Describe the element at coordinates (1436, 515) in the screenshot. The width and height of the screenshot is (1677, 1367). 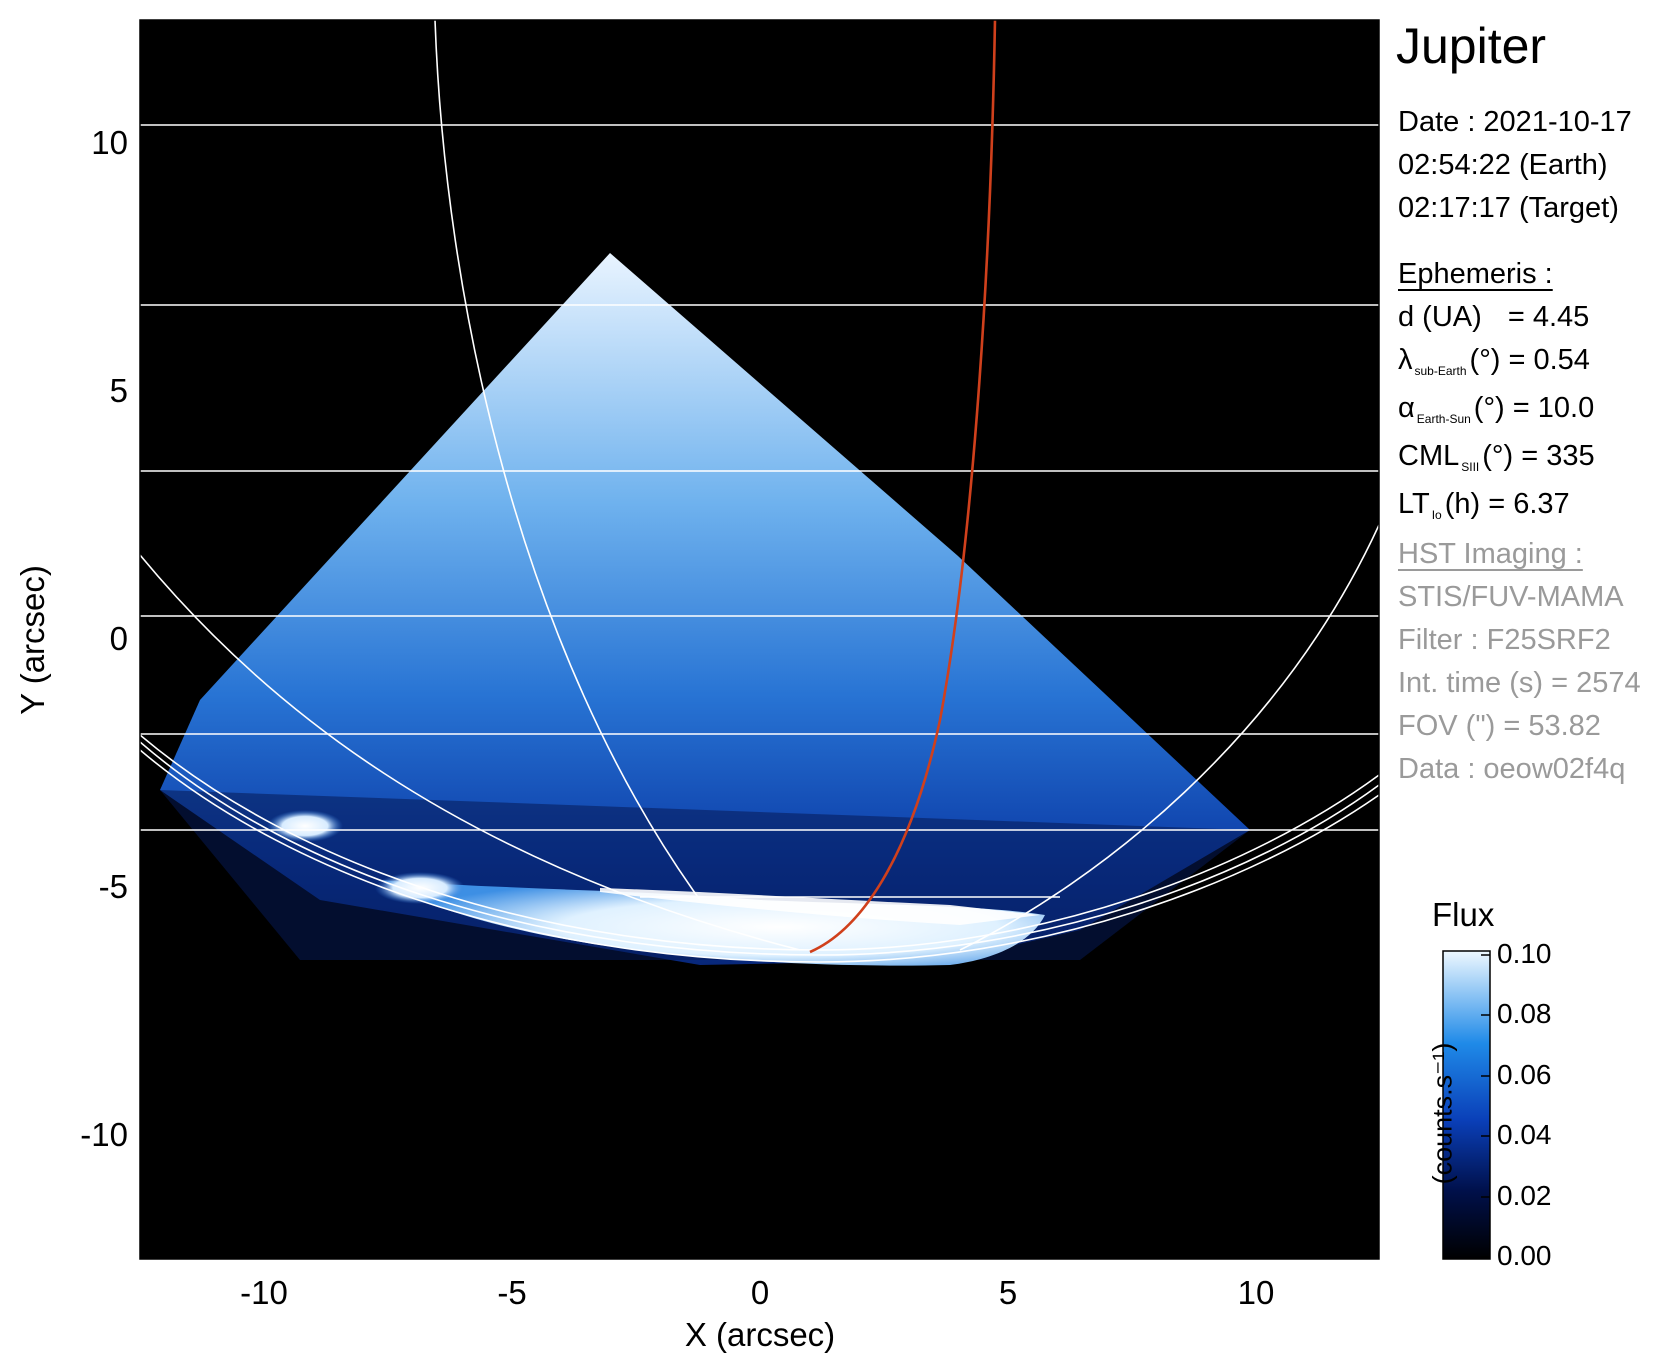
I see `lt-subscript: Io` at that location.